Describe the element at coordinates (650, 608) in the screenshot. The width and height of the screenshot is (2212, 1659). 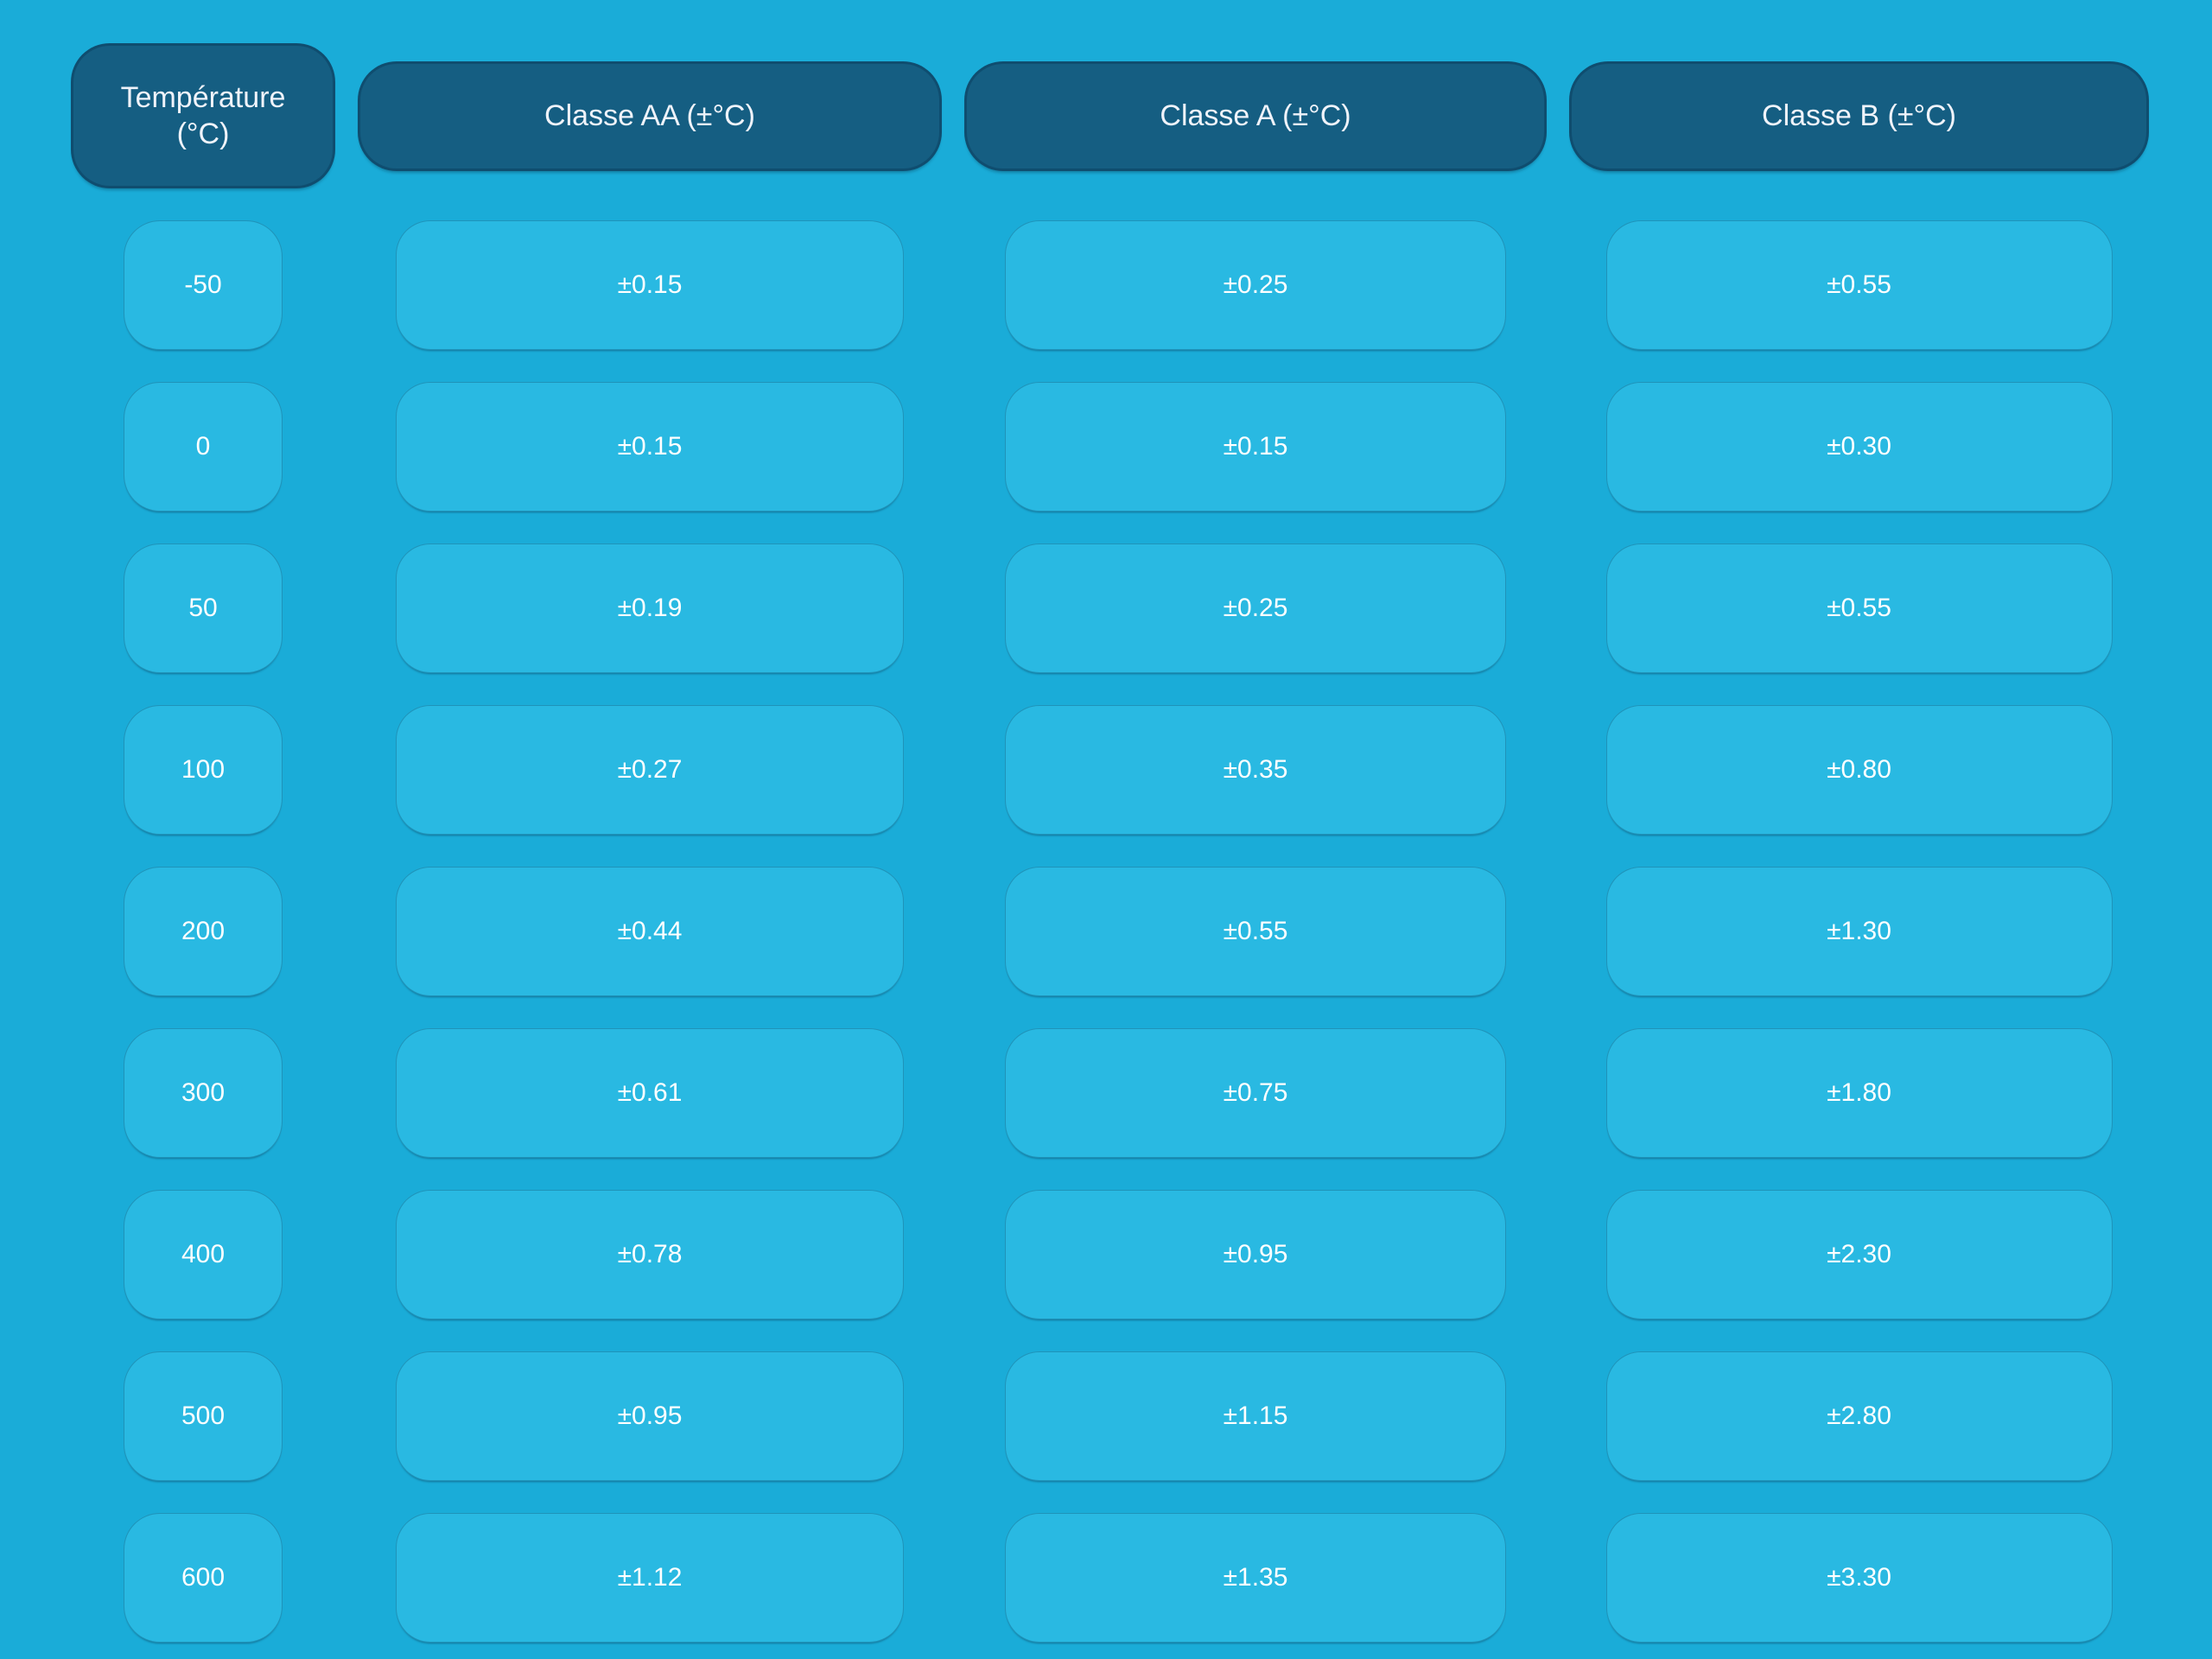
I see `cell-classe-aa: ±0.19` at that location.